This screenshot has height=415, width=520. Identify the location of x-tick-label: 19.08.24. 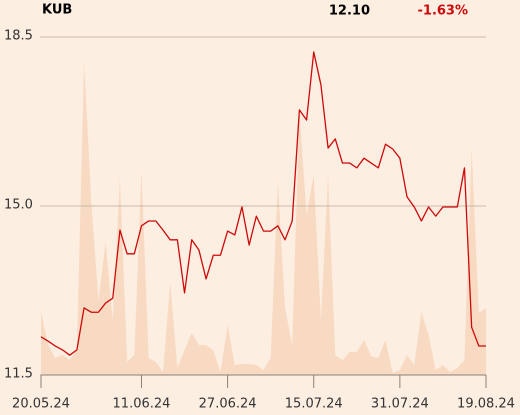
(486, 404).